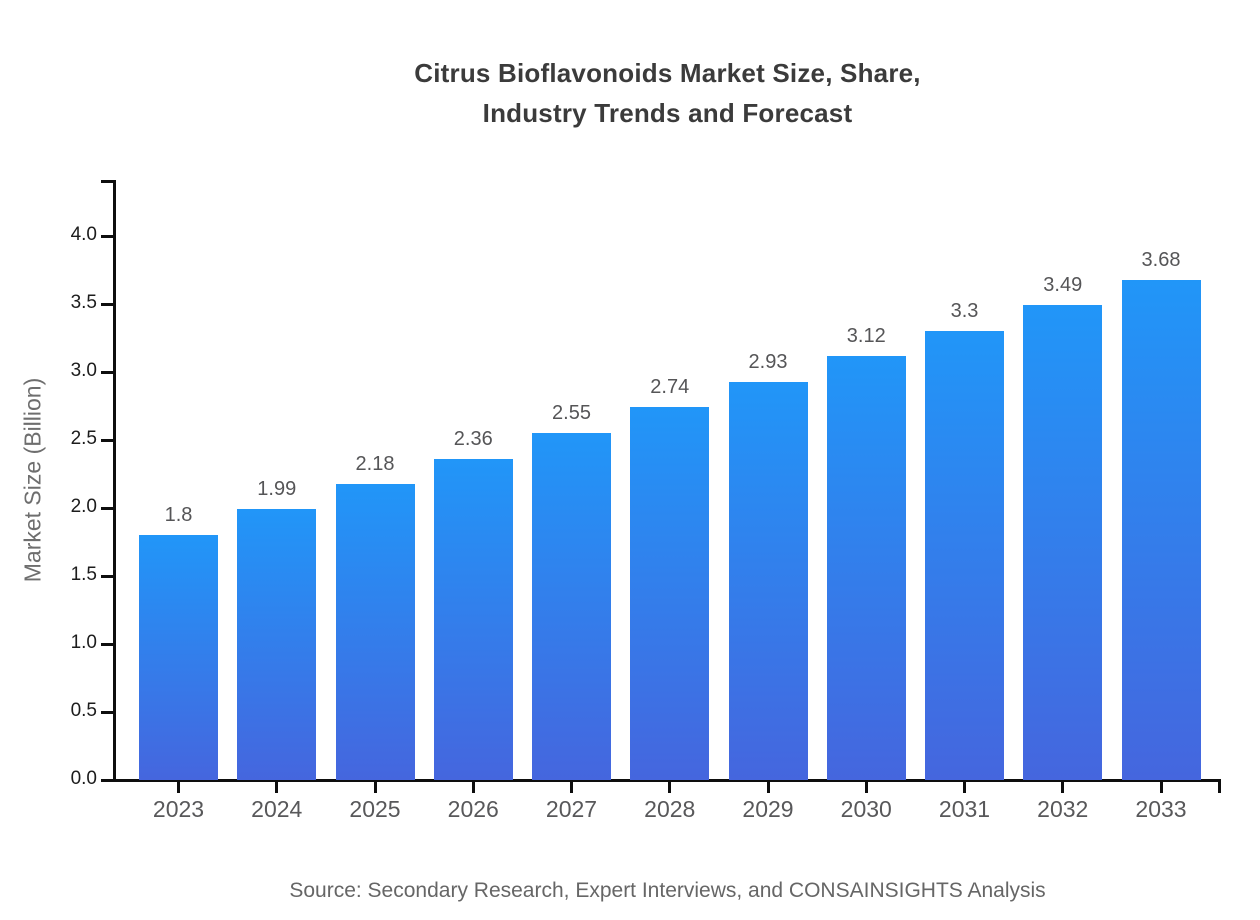 Image resolution: width=1260 pixels, height=920 pixels. I want to click on y-axis-line, so click(114, 481).